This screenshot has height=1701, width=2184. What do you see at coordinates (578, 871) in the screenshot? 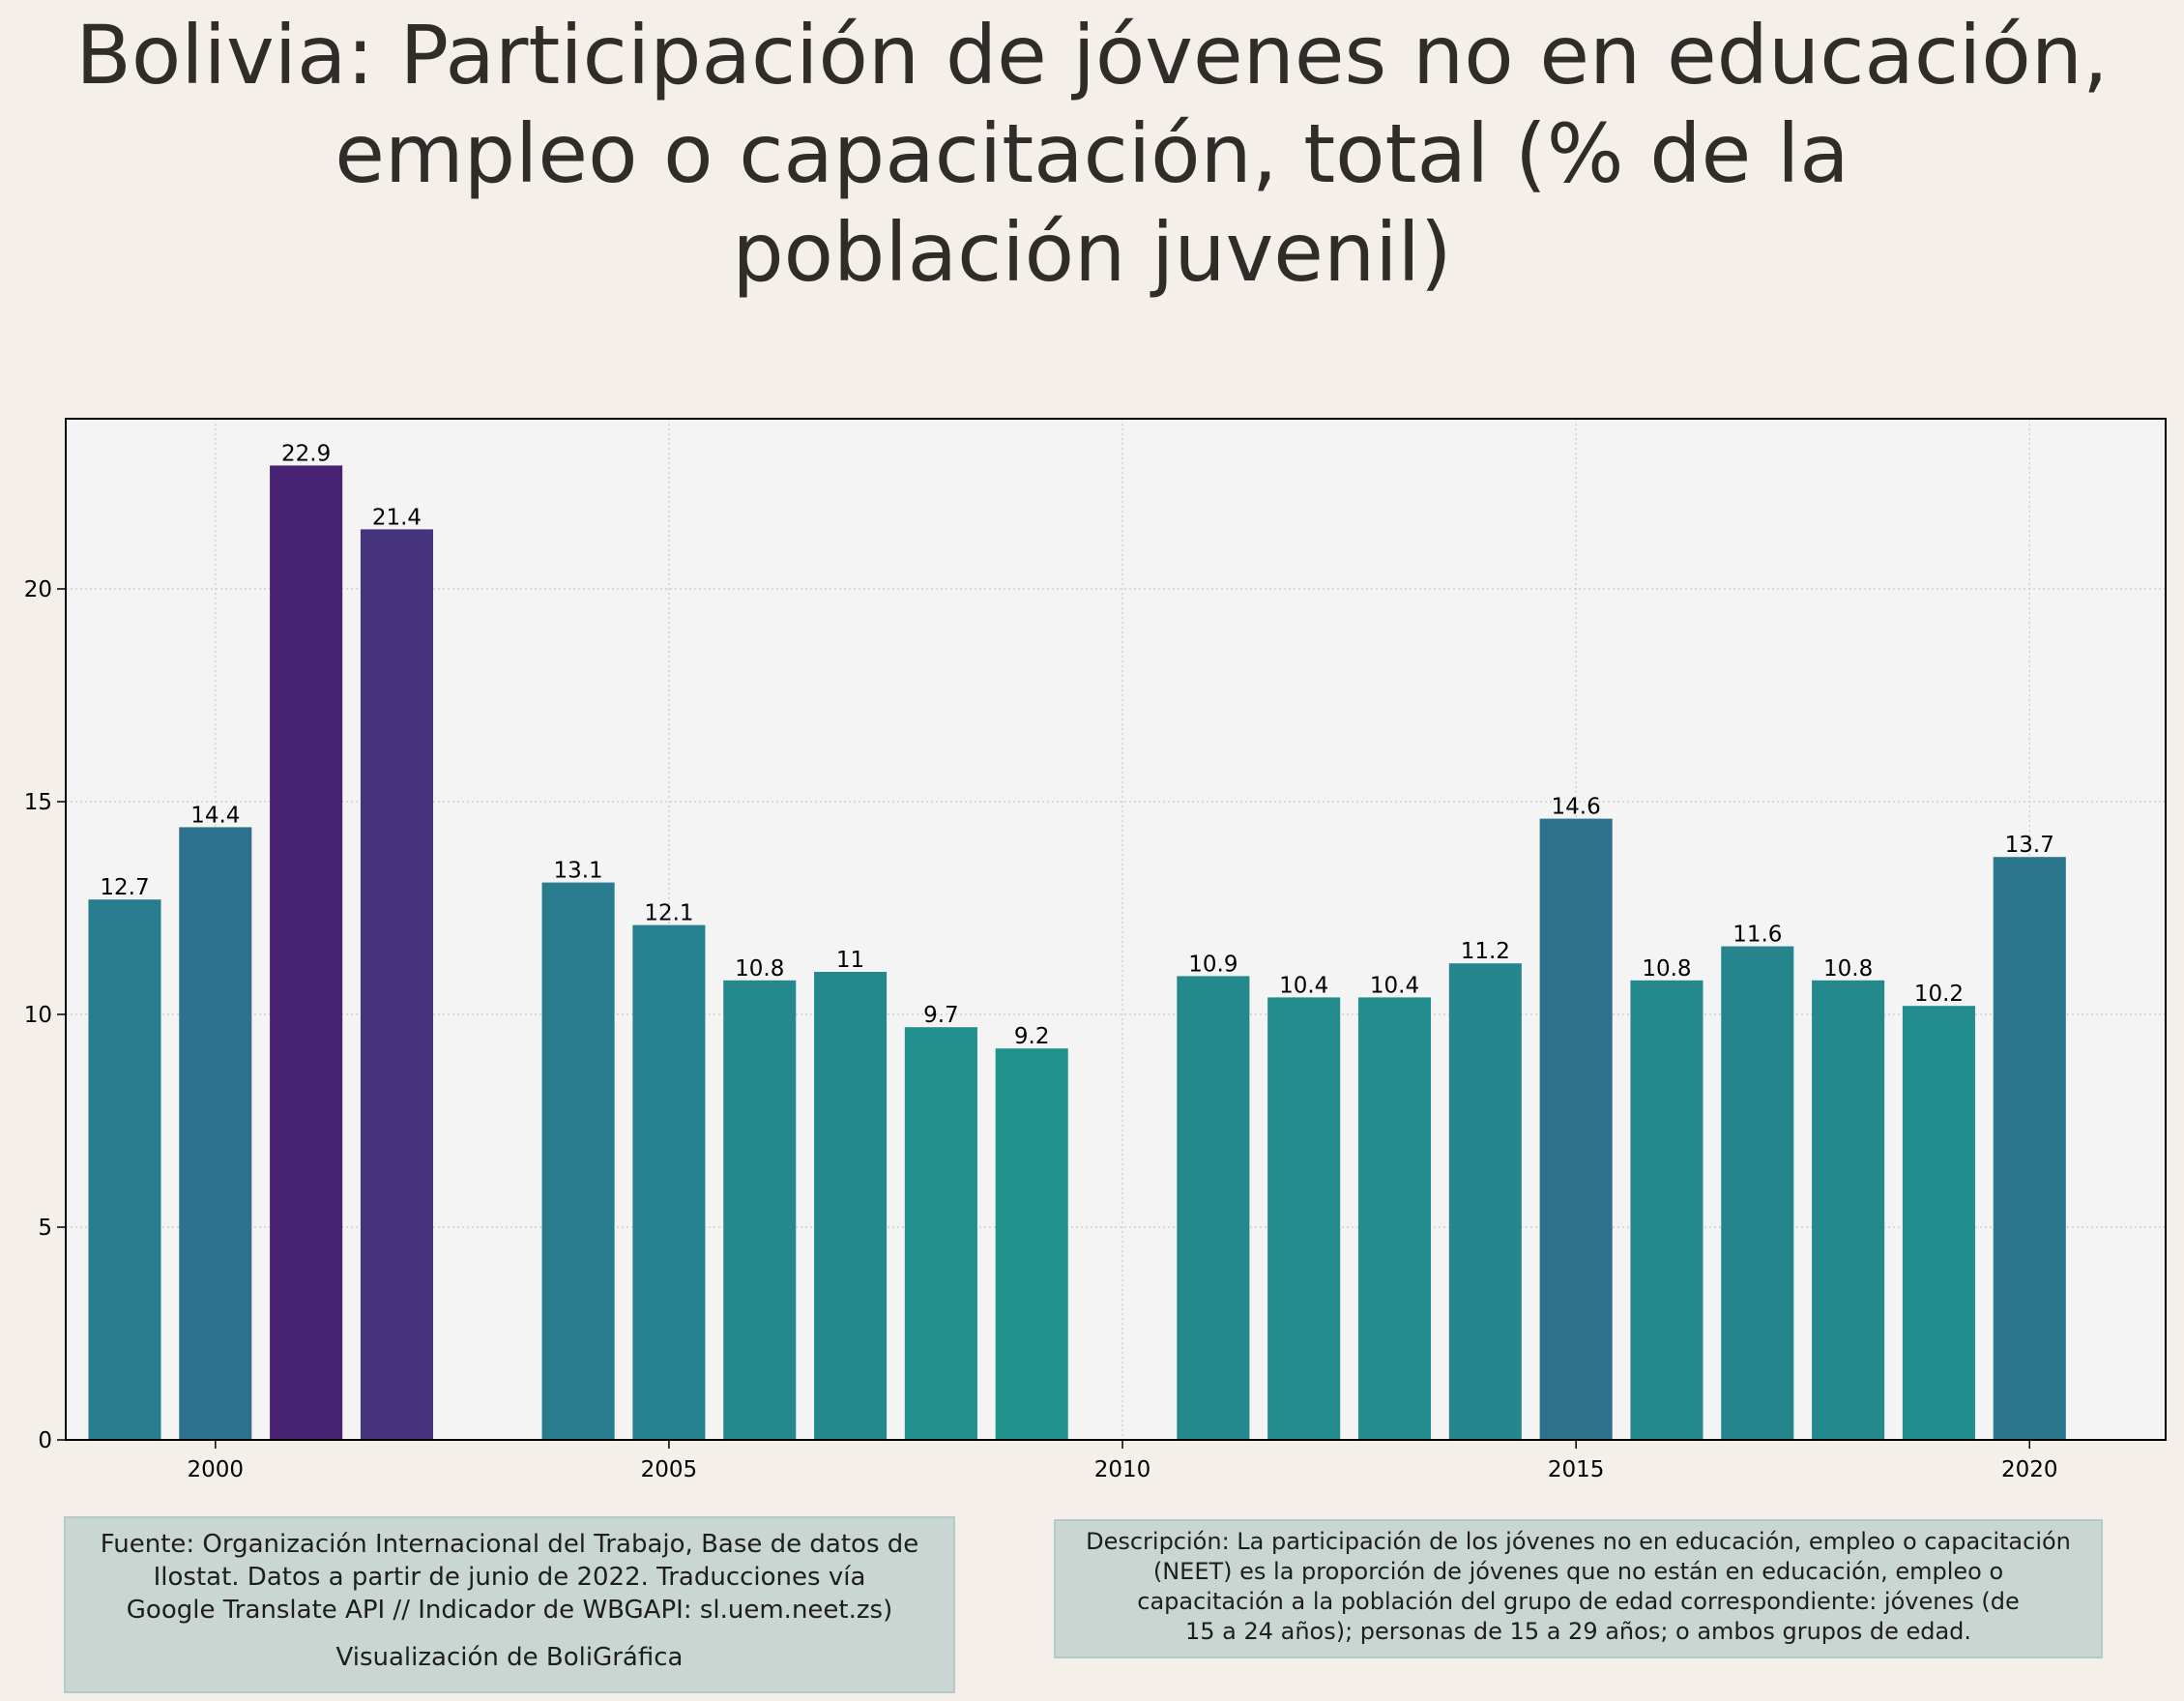
I see `bar-value-label: 13.1` at bounding box center [578, 871].